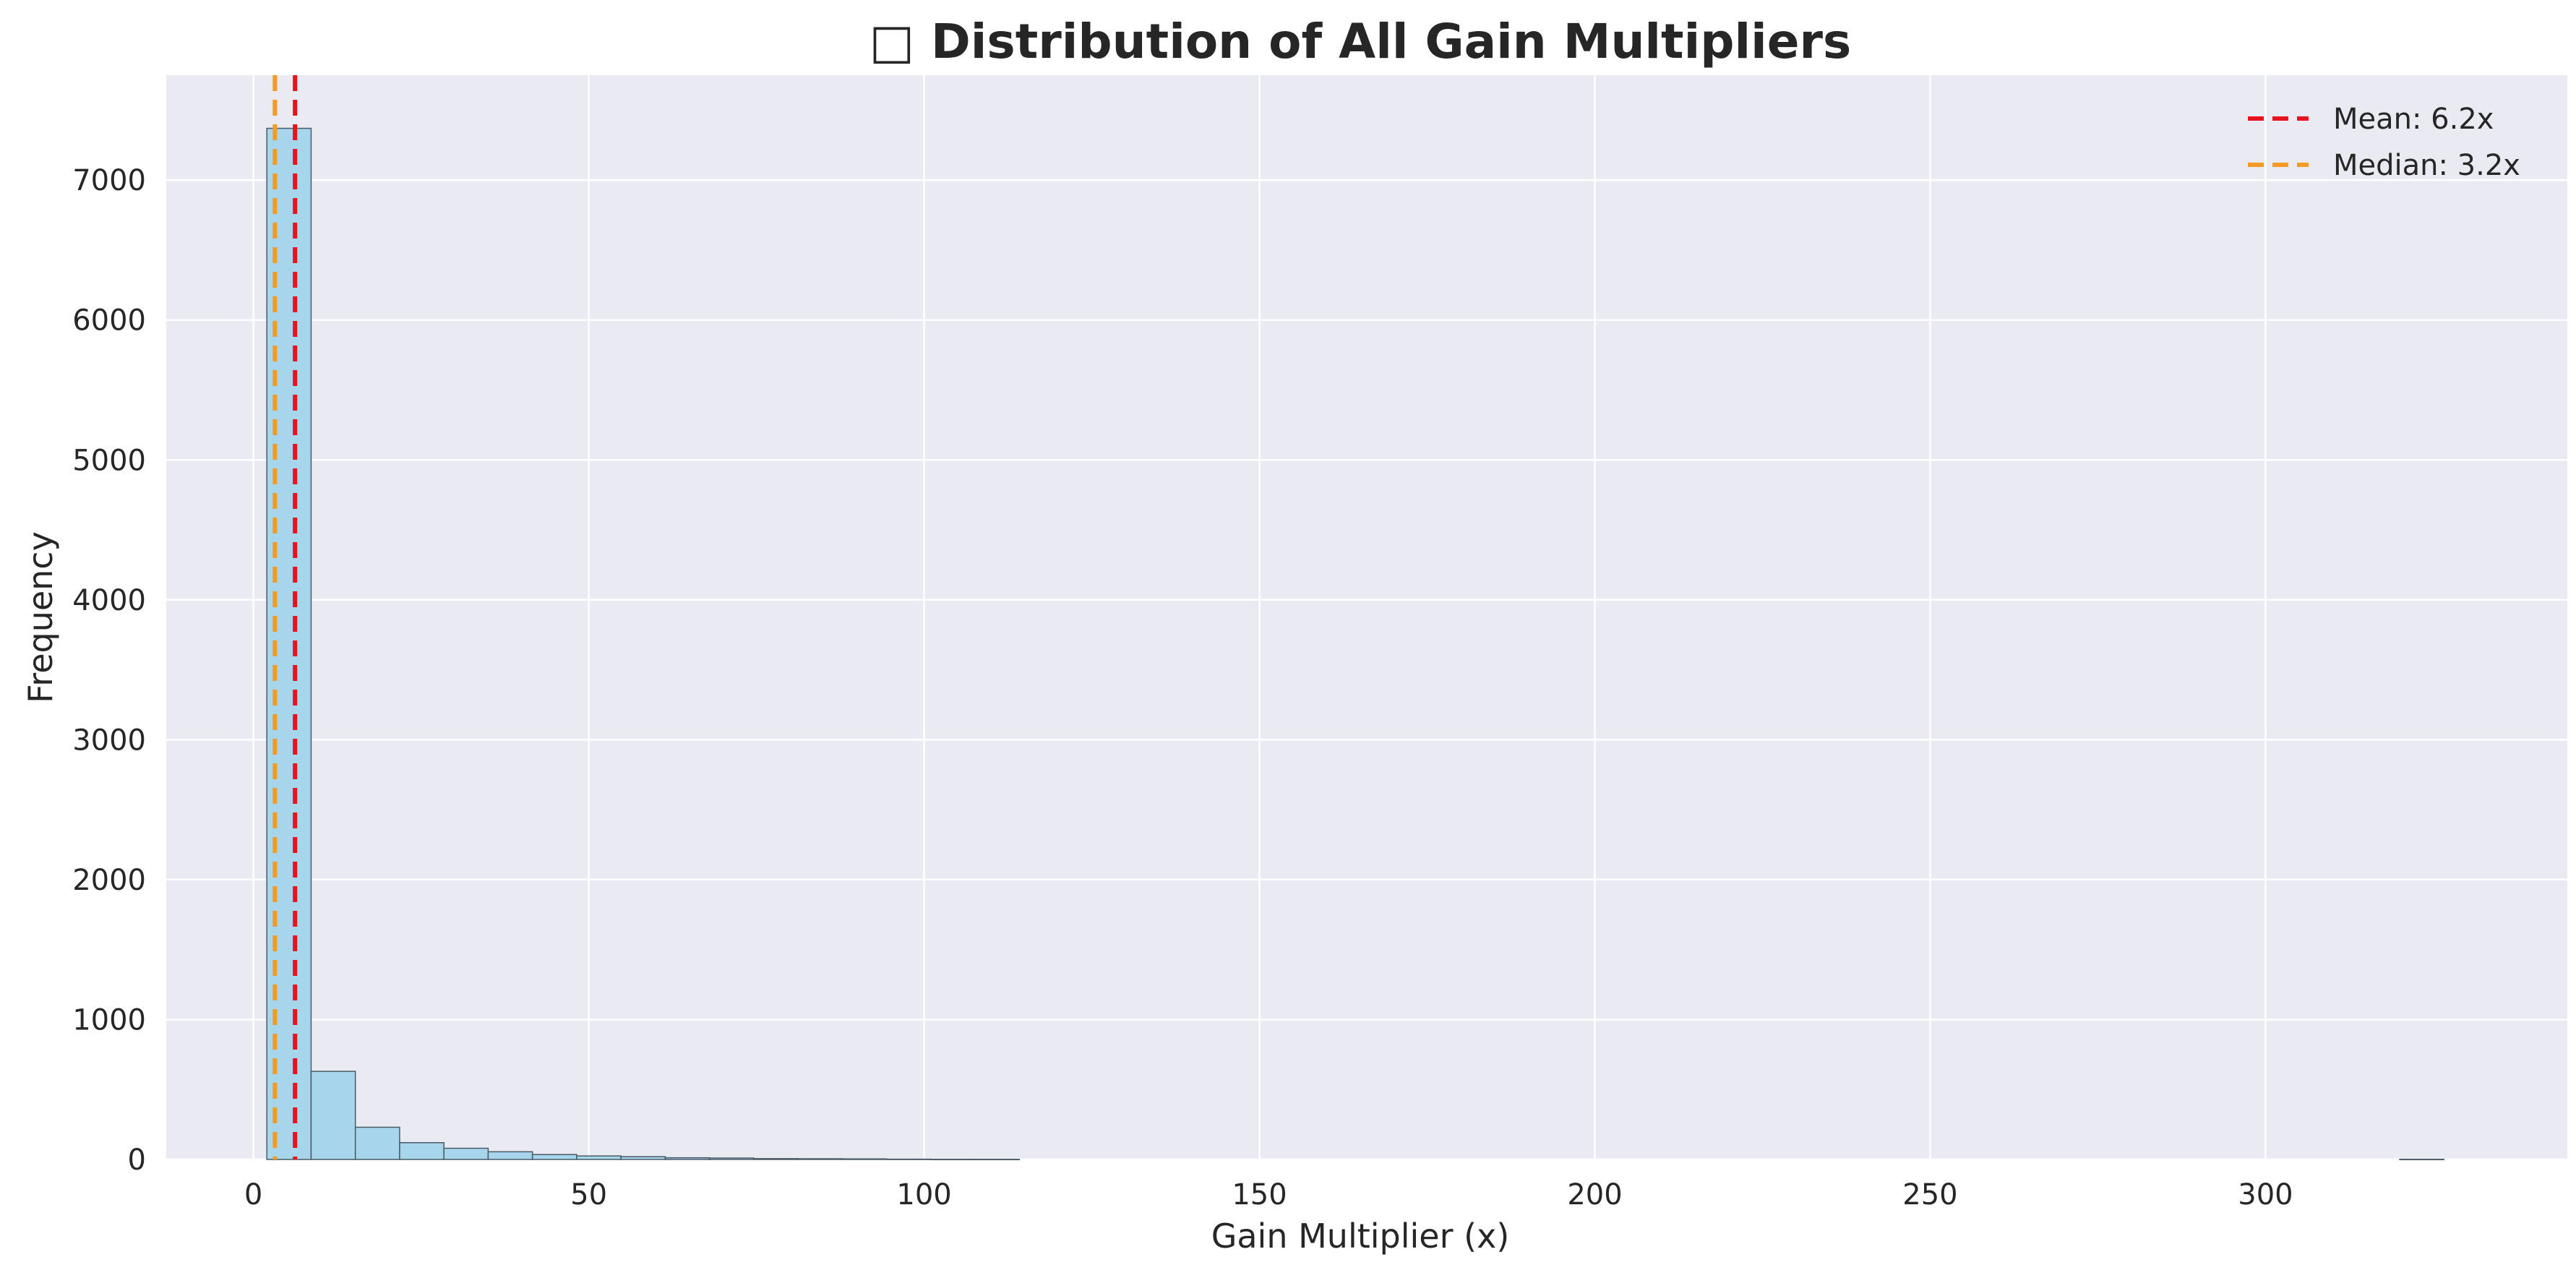  I want to click on y-tick-label: 4000, so click(109, 600).